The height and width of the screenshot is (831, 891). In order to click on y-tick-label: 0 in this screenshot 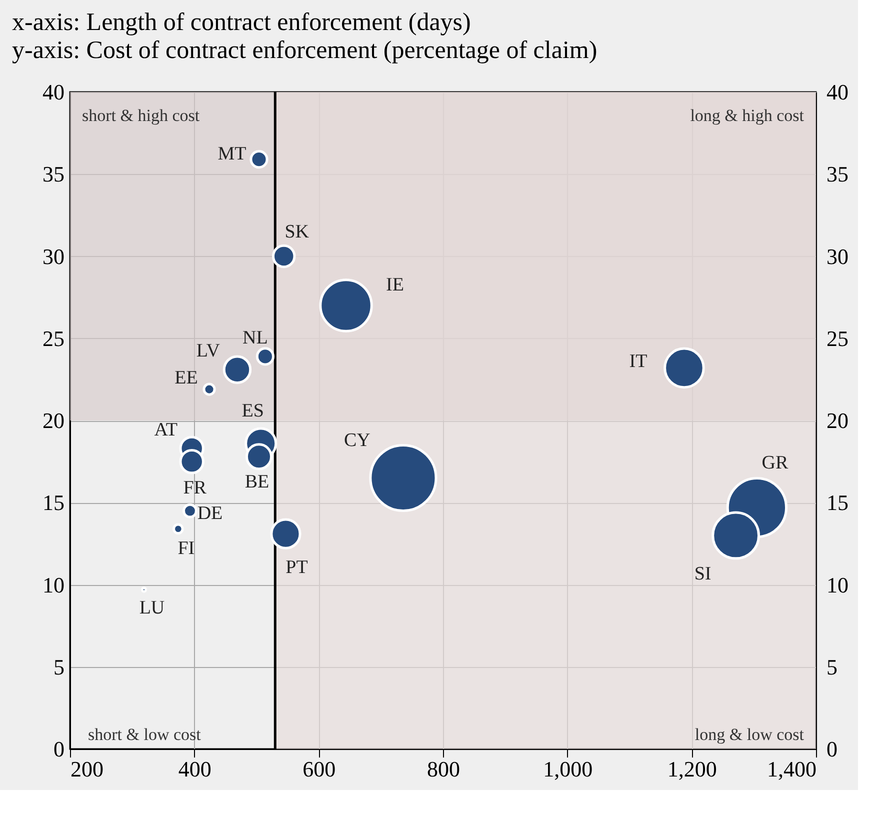, I will do `click(59, 749)`.